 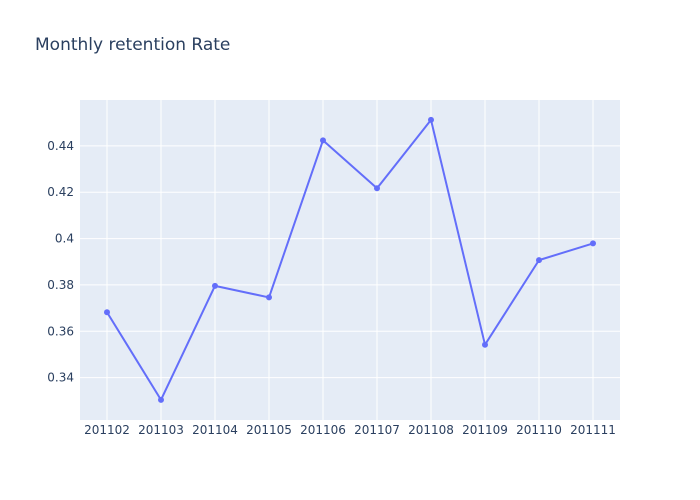 I want to click on y-tick-label: 0.34, so click(x=60, y=378).